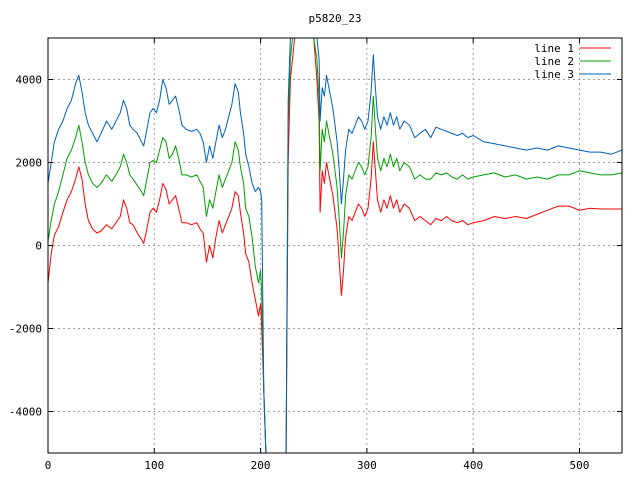 Image resolution: width=640 pixels, height=480 pixels. What do you see at coordinates (473, 465) in the screenshot?
I see `x-tick-label: 400` at bounding box center [473, 465].